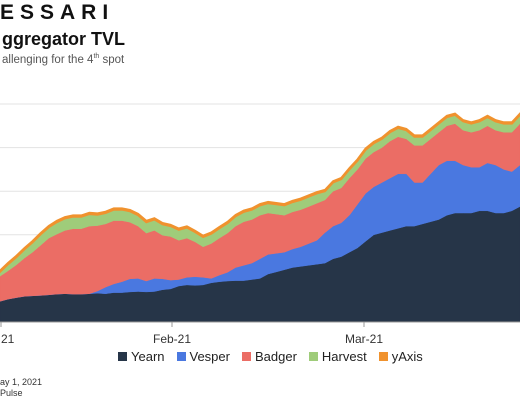 The width and height of the screenshot is (520, 400). Describe the element at coordinates (11, 393) in the screenshot. I see `footer-source: Pulse` at that location.